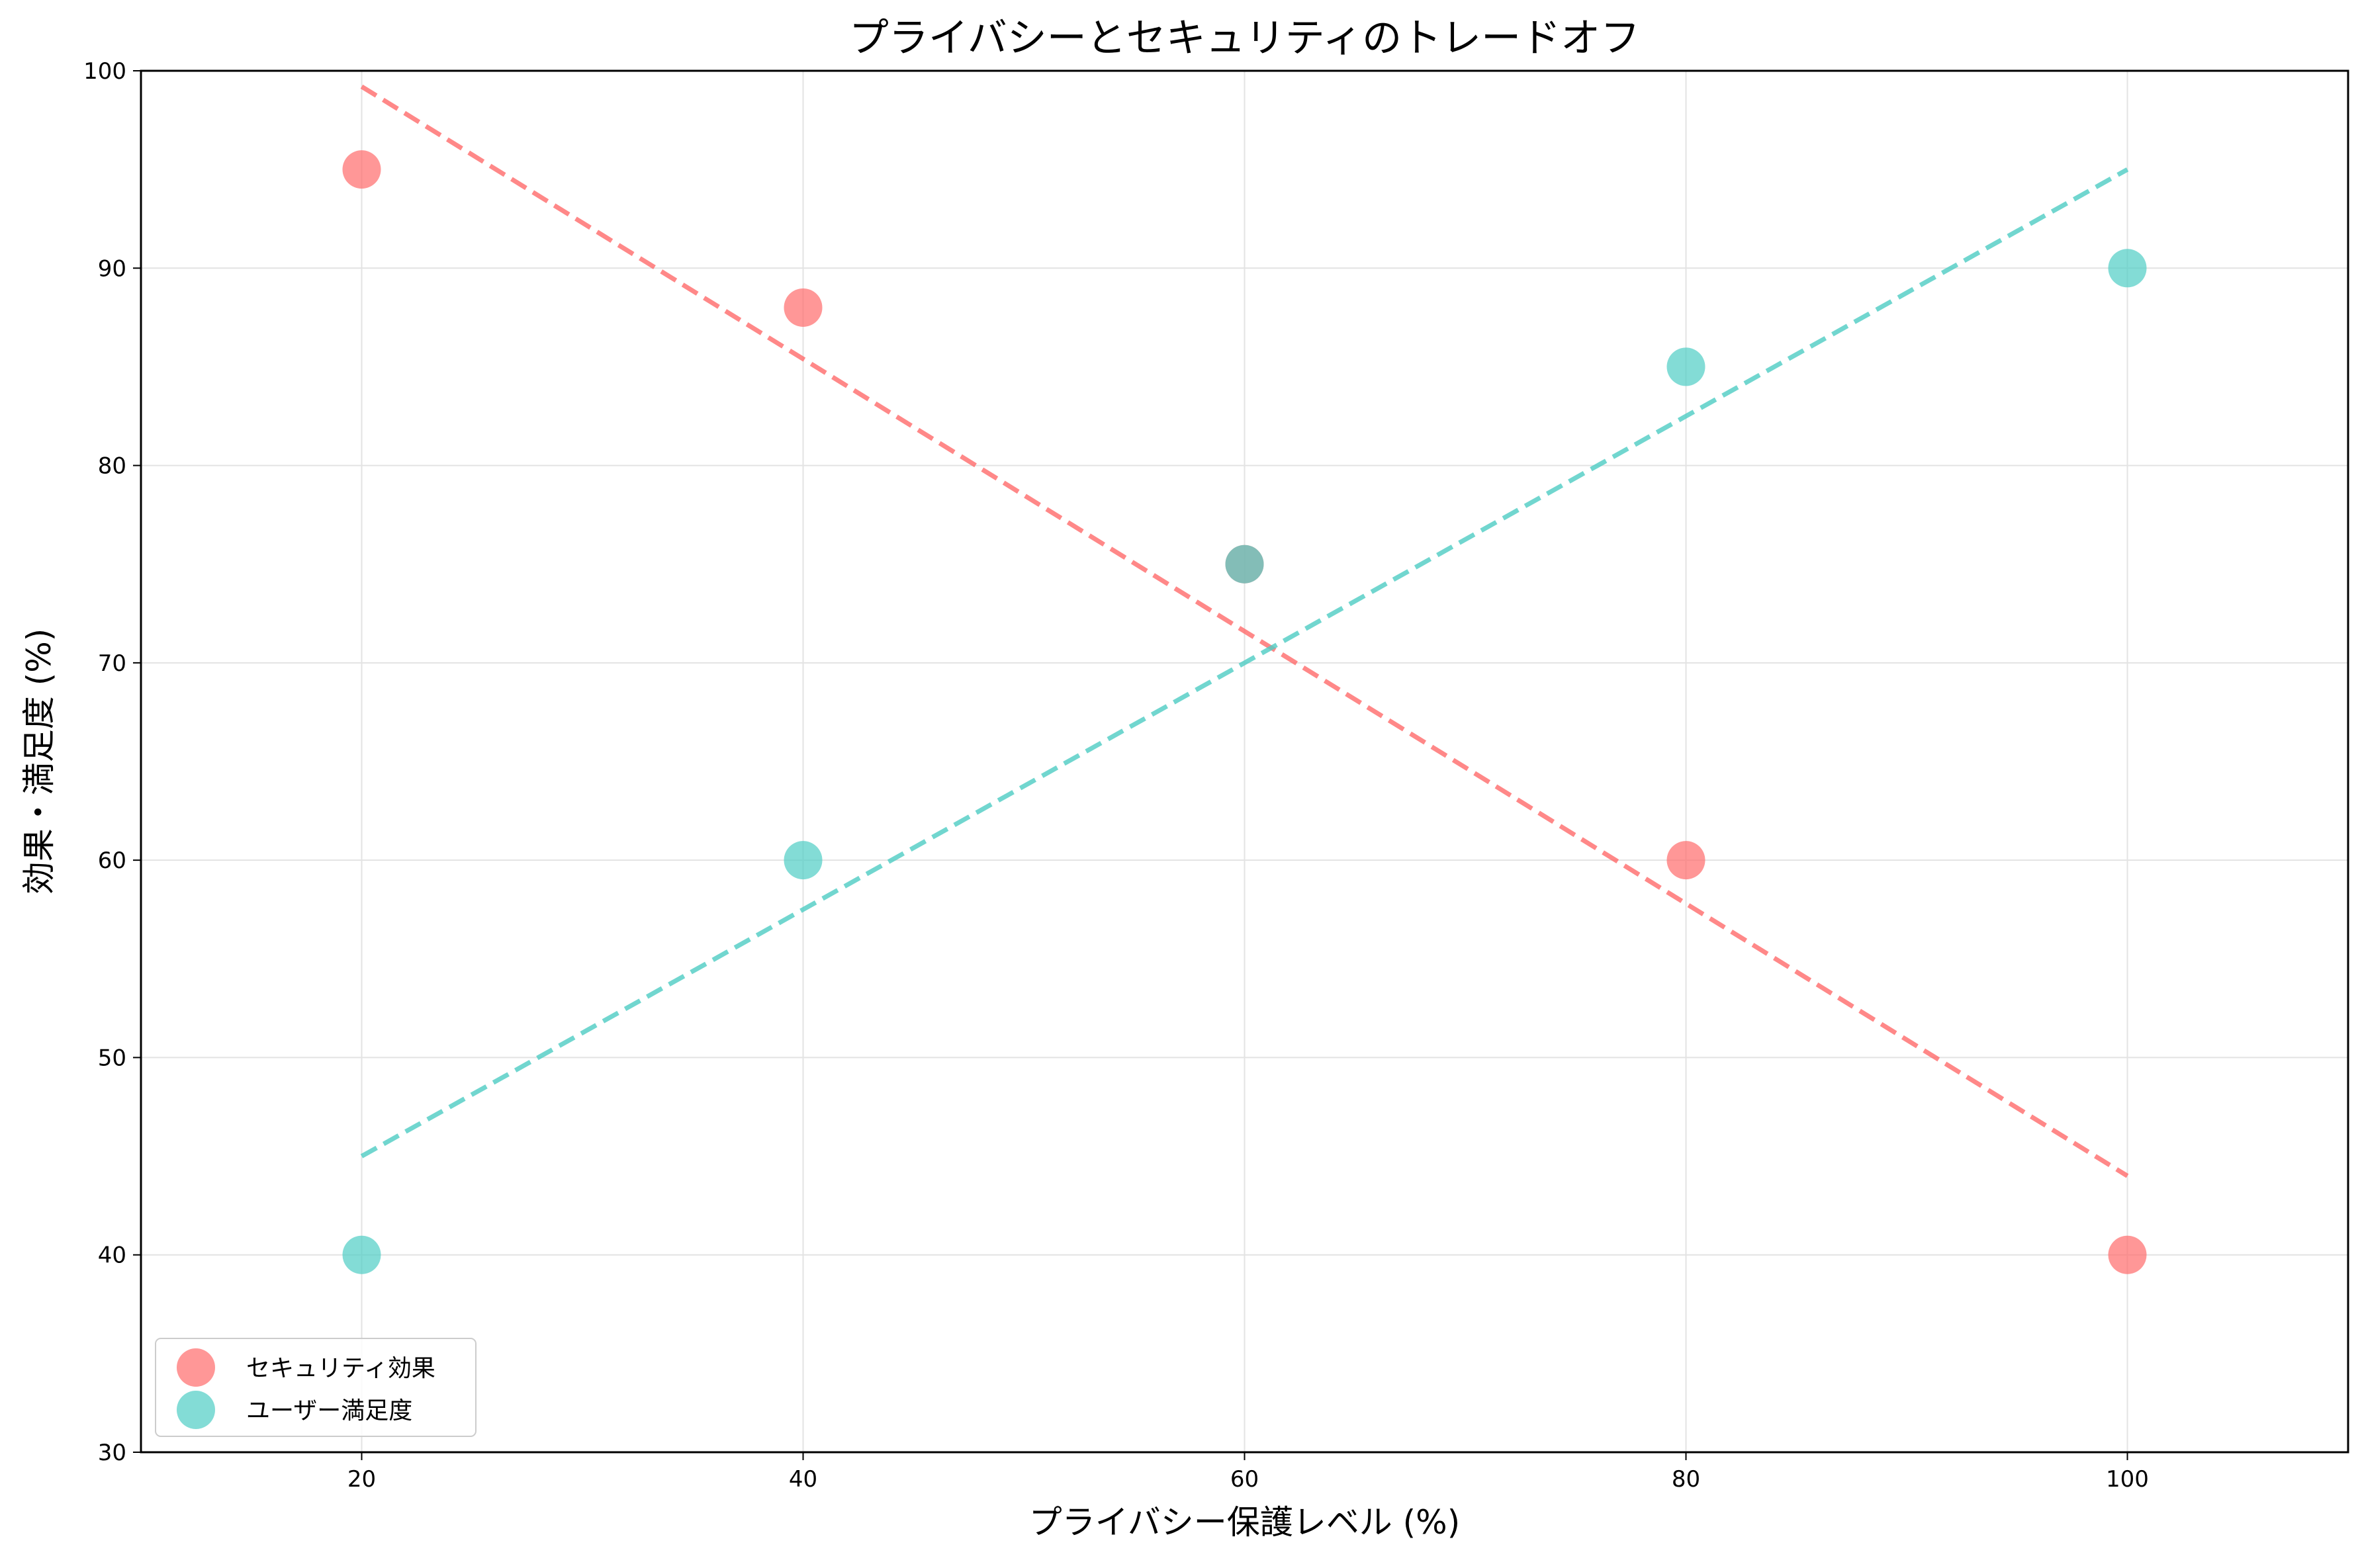  Describe the element at coordinates (112, 861) in the screenshot. I see `y-tick-label: 60` at that location.